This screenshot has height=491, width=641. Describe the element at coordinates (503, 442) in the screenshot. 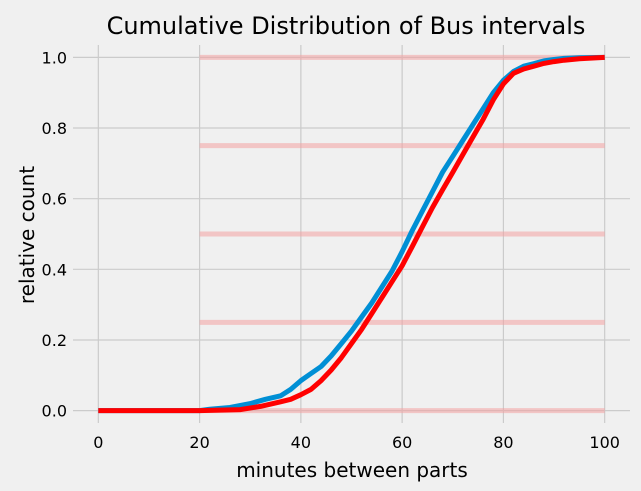

I see `x-tick-label: 80` at that location.